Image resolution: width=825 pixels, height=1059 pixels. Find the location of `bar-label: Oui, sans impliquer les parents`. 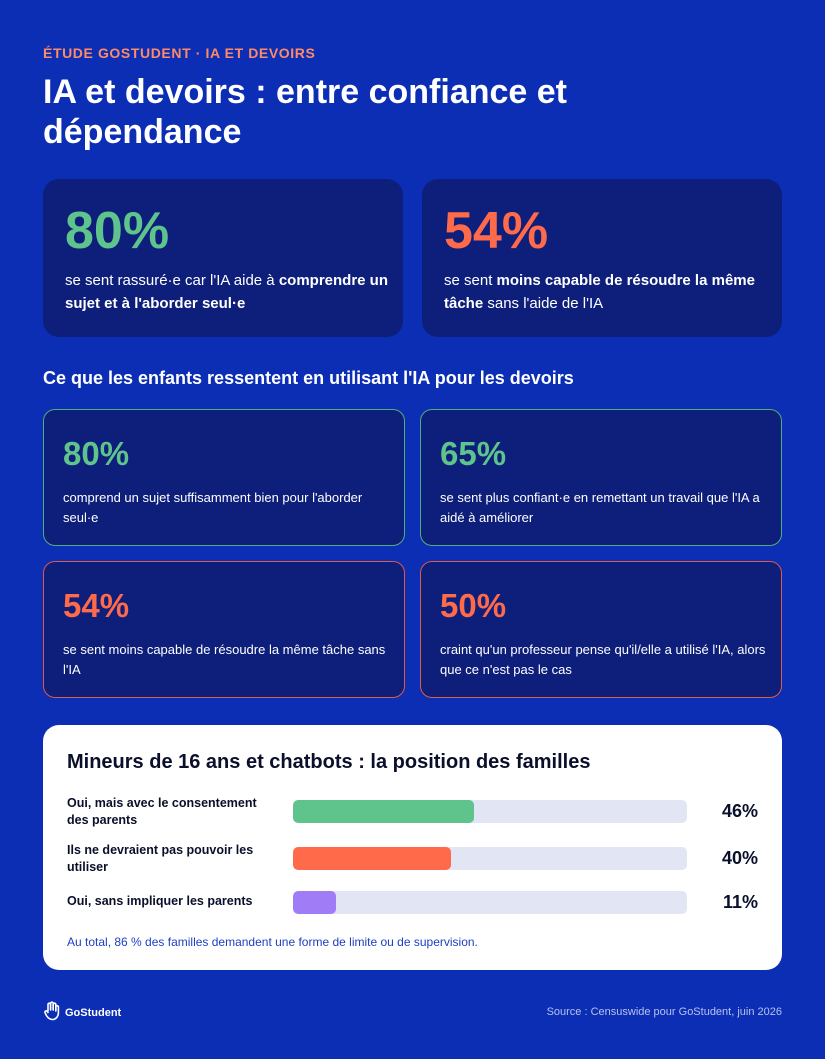

bar-label: Oui, sans impliquer les parents is located at coordinates (160, 901).